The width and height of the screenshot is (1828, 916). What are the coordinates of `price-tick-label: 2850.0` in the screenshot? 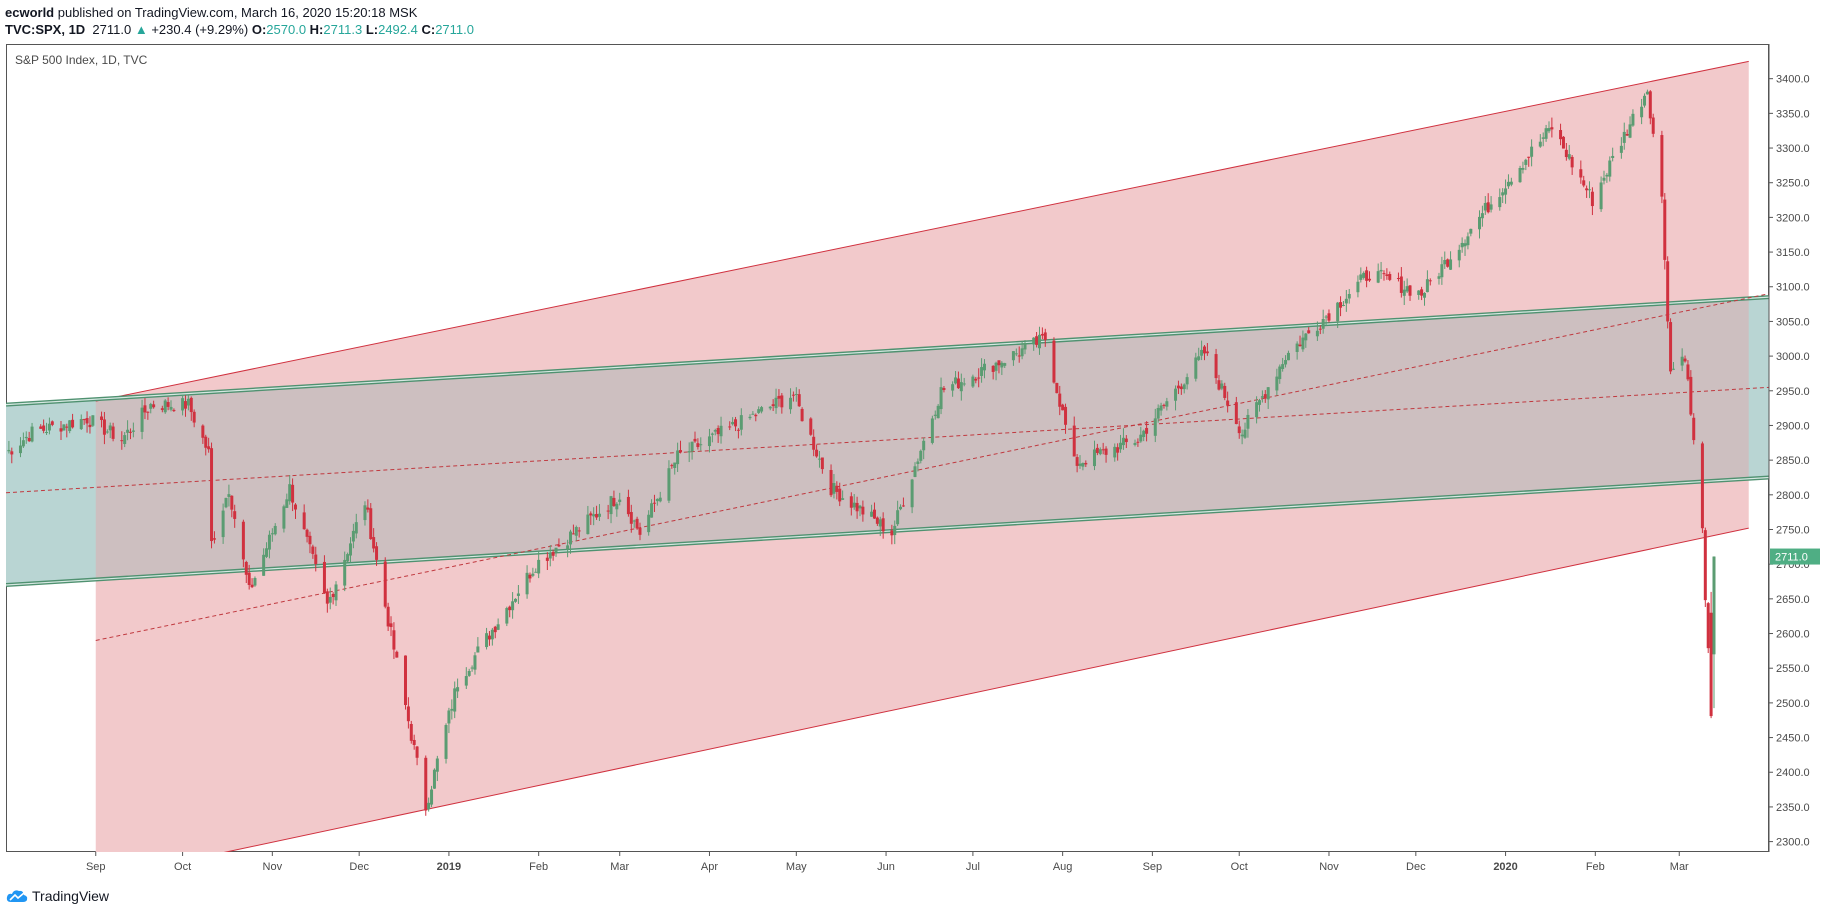 It's located at (1793, 461).